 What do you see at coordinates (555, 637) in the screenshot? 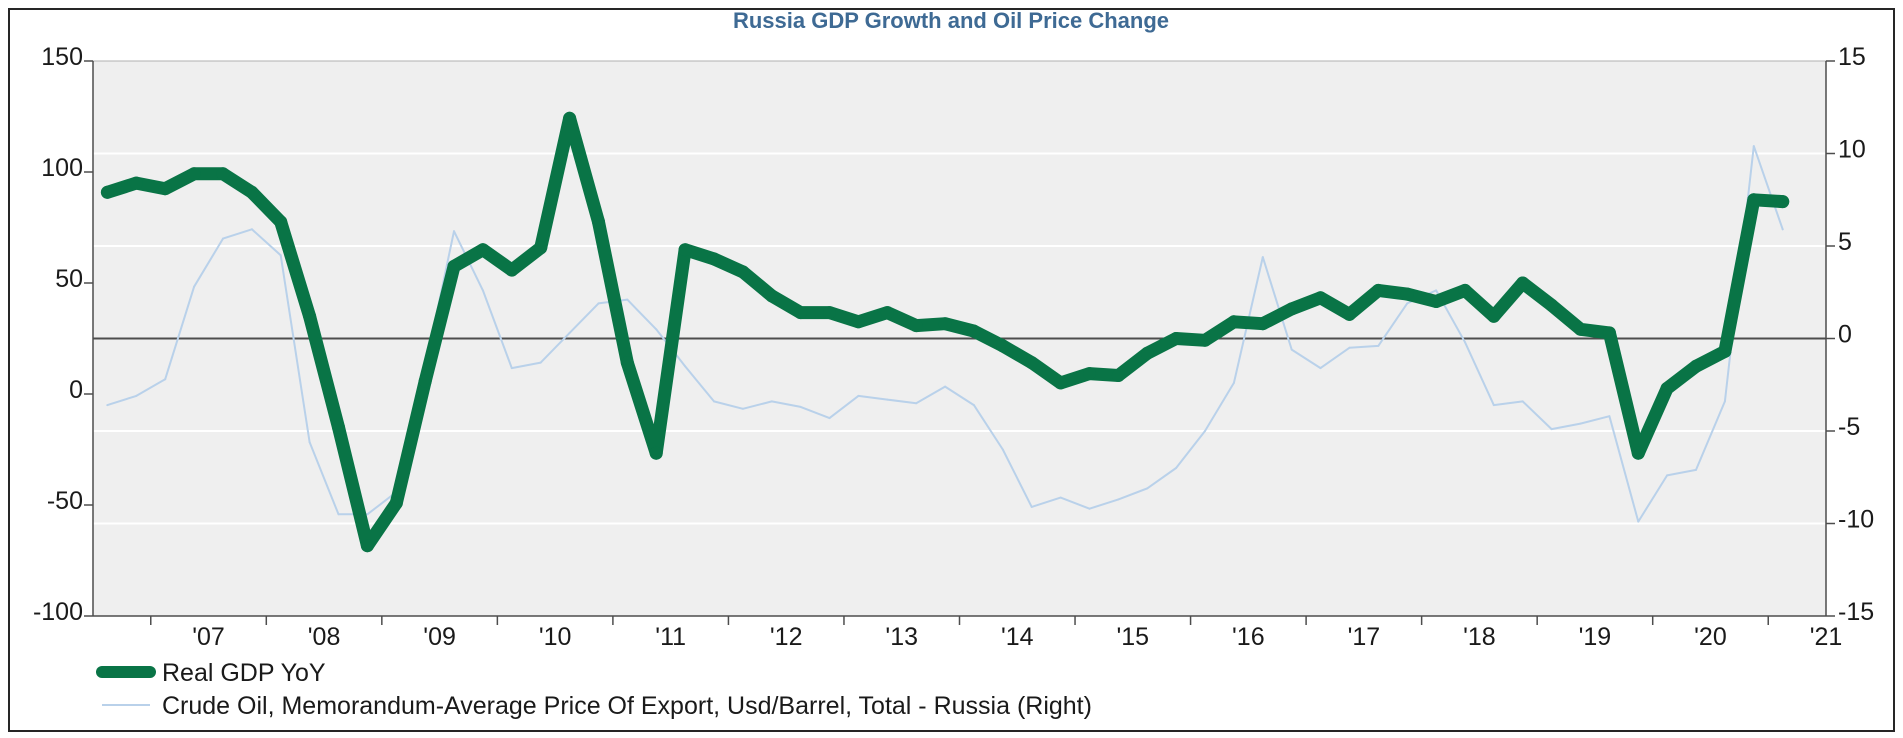
I see `x-tick-label: '10` at bounding box center [555, 637].